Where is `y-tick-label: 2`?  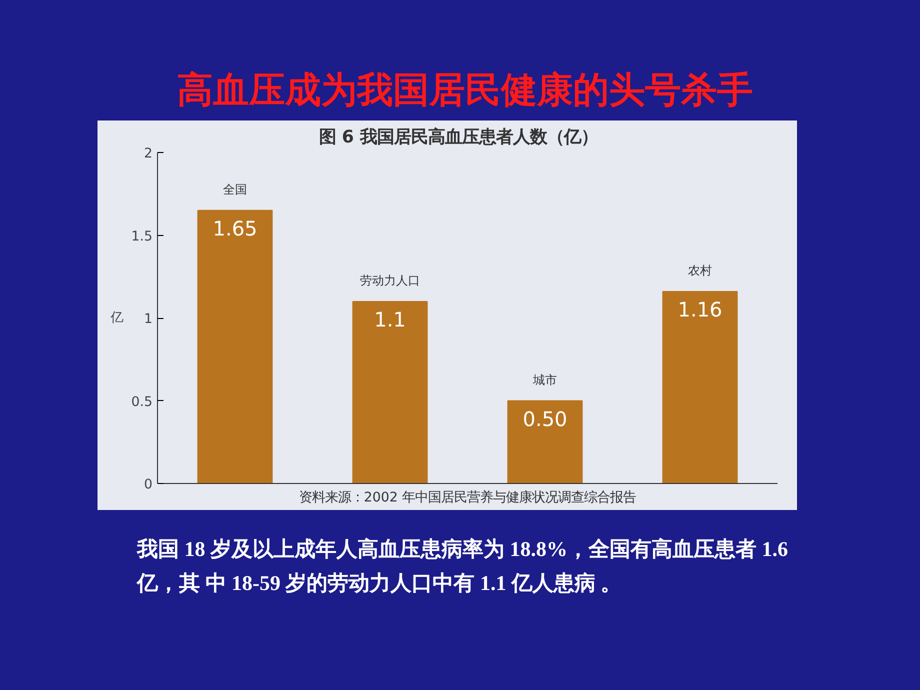 y-tick-label: 2 is located at coordinates (148, 154).